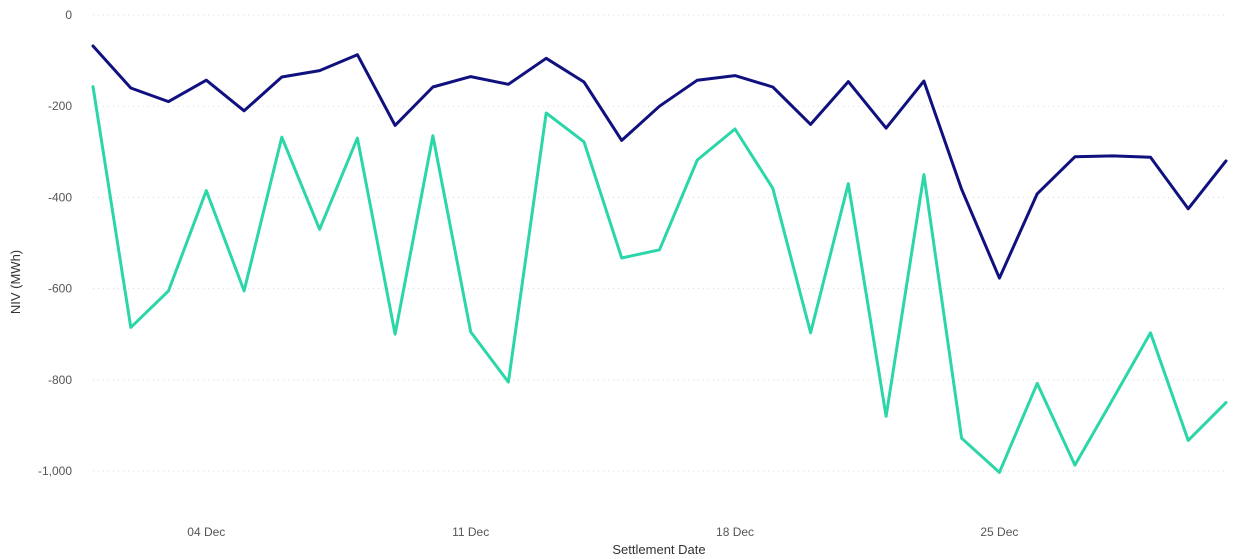 The width and height of the screenshot is (1233, 559). What do you see at coordinates (68, 15) in the screenshot?
I see `y-tick-label: 0` at bounding box center [68, 15].